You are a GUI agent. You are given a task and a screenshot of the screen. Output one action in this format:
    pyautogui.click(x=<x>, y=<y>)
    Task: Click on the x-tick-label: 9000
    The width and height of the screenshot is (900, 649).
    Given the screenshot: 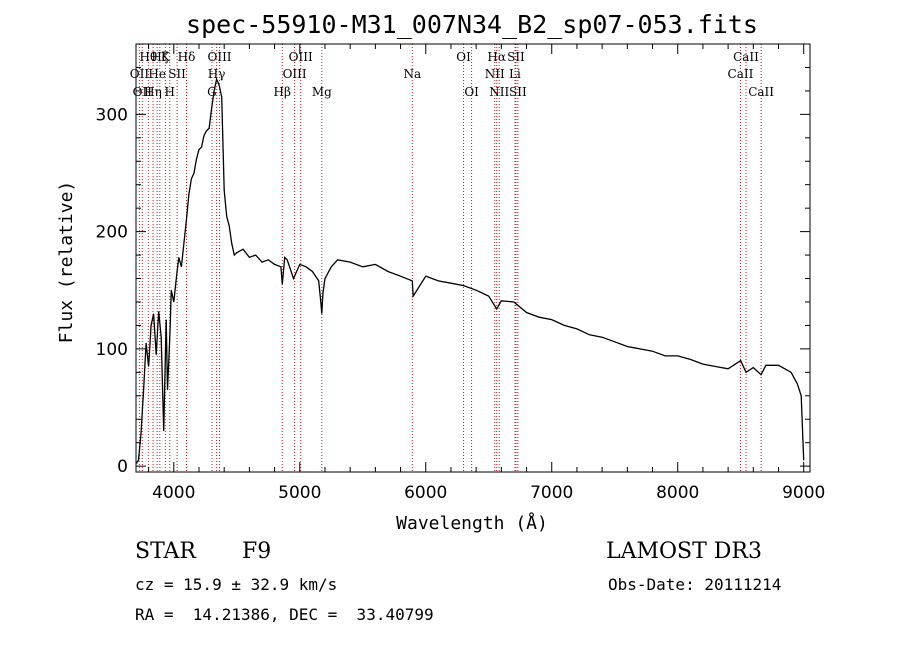 What is the action you would take?
    pyautogui.click(x=803, y=493)
    